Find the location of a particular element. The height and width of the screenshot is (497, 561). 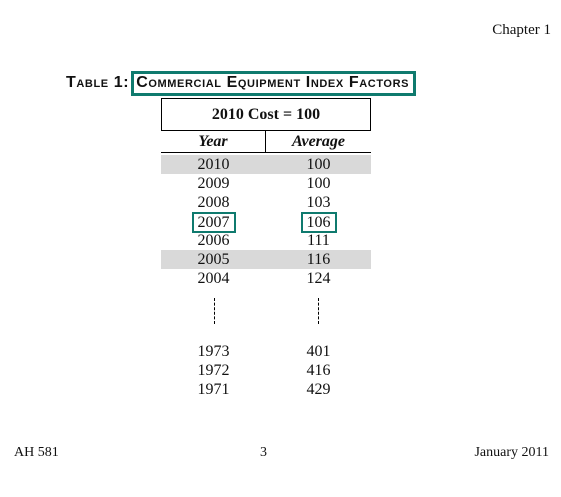

year-cell: 2008 is located at coordinates (213, 202).